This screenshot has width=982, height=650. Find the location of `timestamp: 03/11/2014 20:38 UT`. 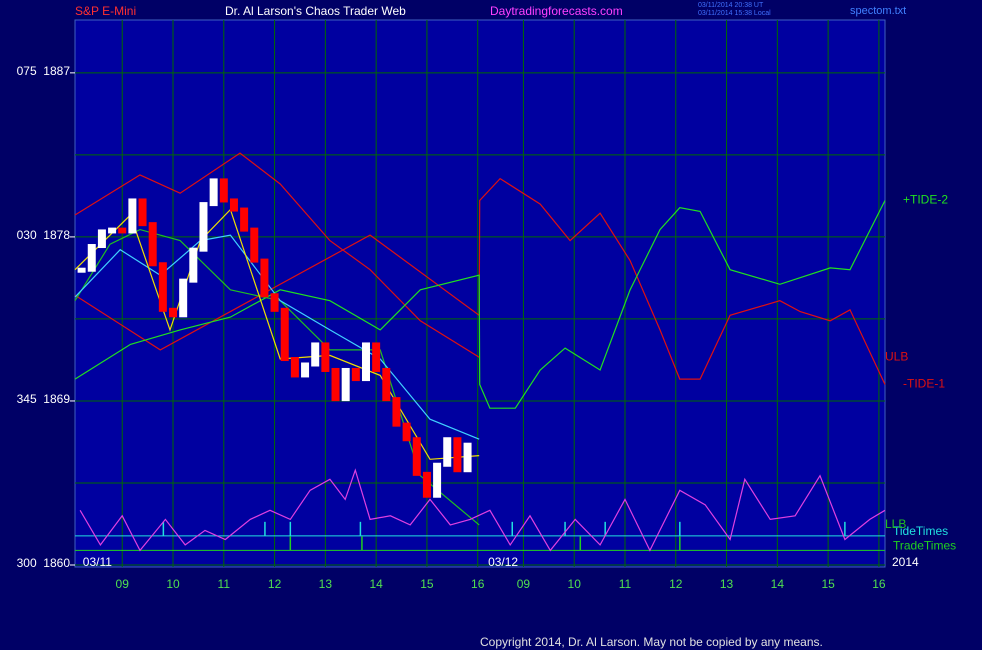

timestamp: 03/11/2014 20:38 UT is located at coordinates (731, 5).